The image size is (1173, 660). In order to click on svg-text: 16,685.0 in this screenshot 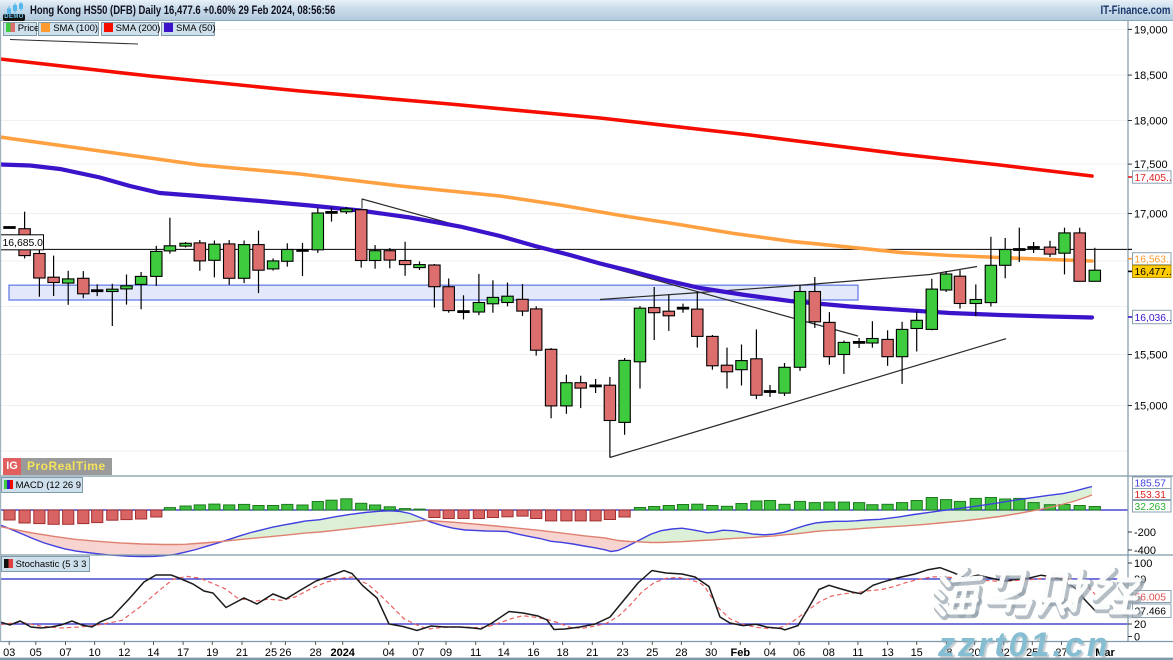, I will do `click(23, 243)`.